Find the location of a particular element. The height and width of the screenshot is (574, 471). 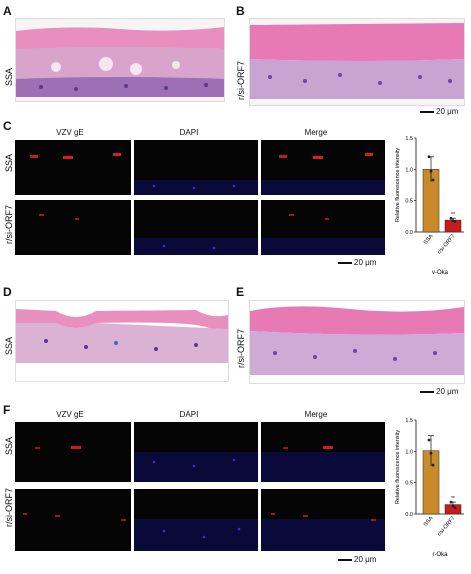

scale-bar-line-b is located at coordinates (427, 111).